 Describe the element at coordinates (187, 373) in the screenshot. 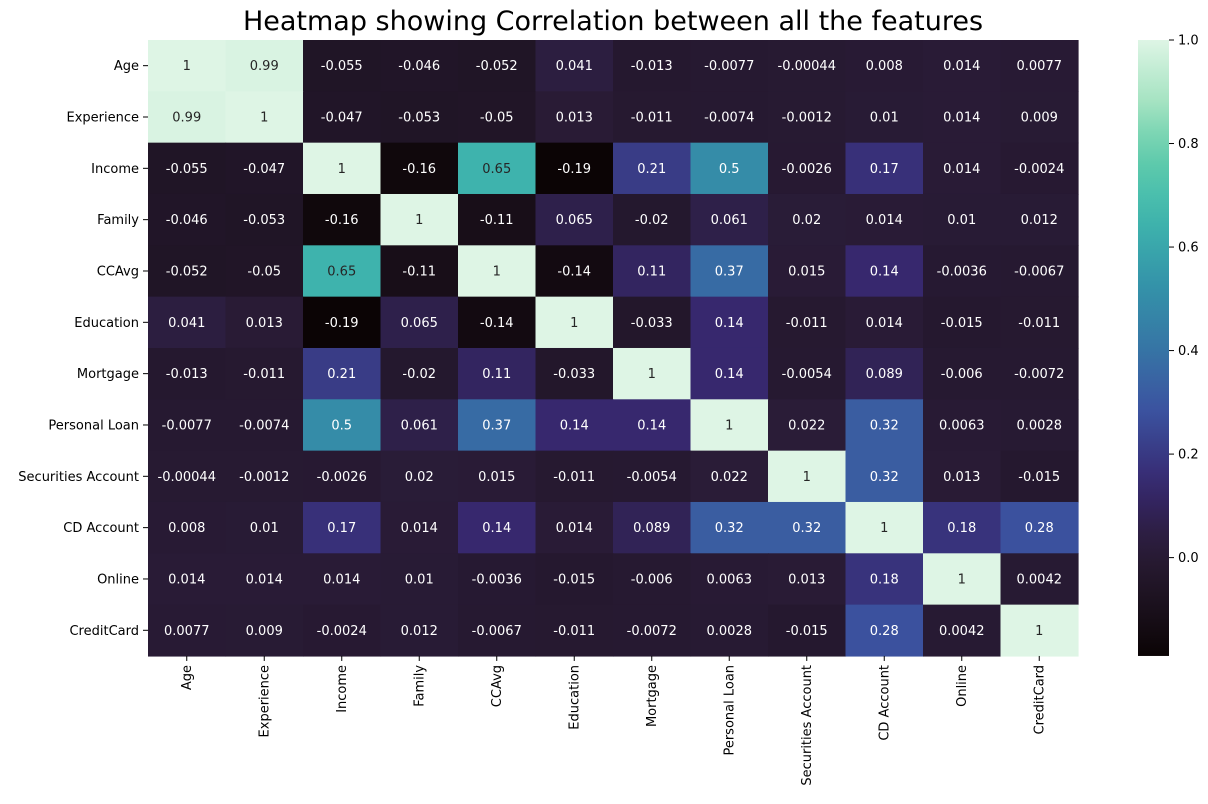

I see `heatmap-cell-mortgage-age` at that location.